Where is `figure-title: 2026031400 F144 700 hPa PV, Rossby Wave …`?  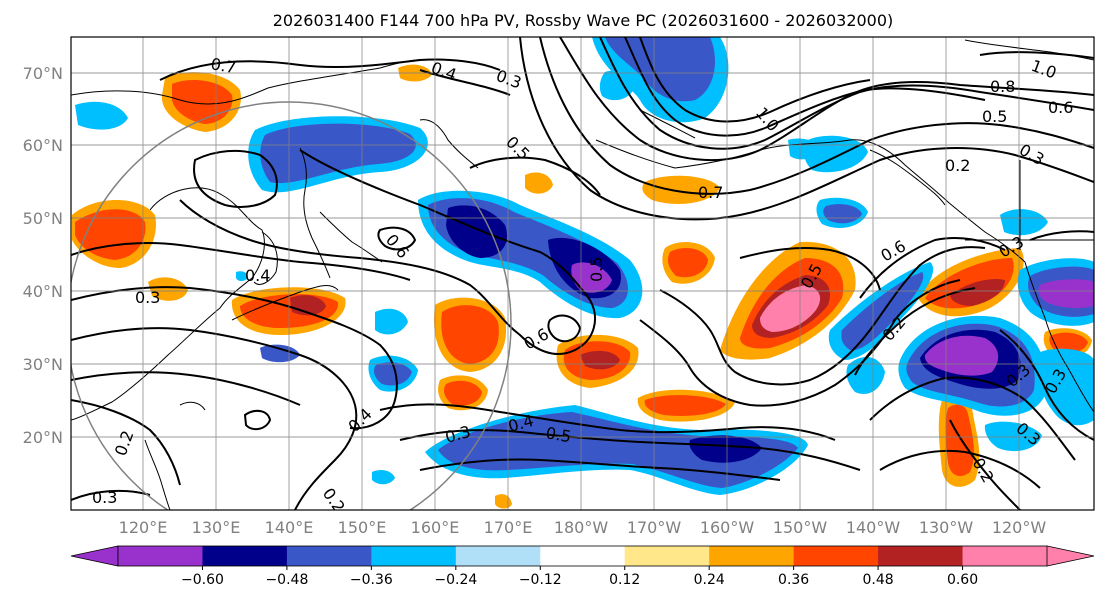 figure-title: 2026031400 F144 700 hPa PV, Rossby Wave … is located at coordinates (583, 20).